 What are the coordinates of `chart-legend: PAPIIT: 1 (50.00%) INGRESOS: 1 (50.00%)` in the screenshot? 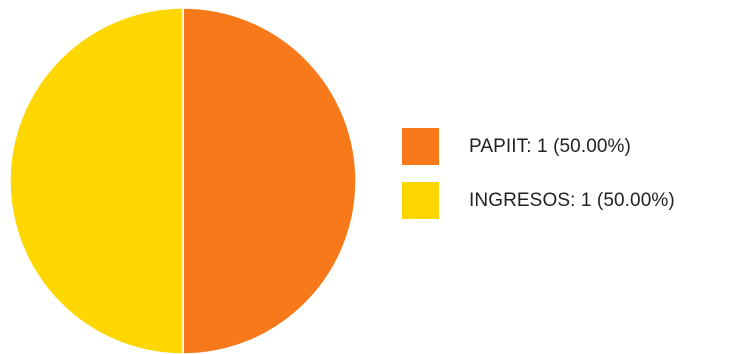 It's located at (538, 182).